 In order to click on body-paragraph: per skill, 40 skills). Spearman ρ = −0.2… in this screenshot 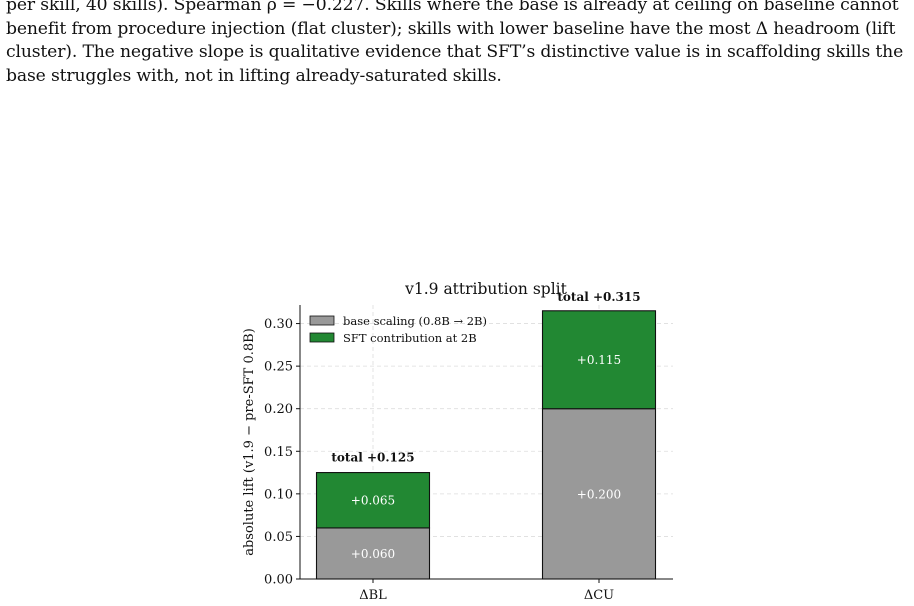, I will do `click(460, 44)`.